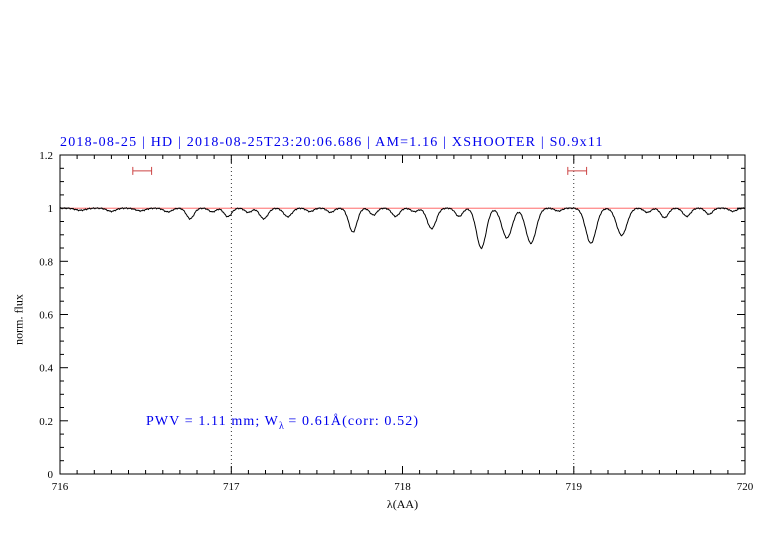 The height and width of the screenshot is (542, 782). What do you see at coordinates (51, 209) in the screenshot?
I see `y-tick-label: 1` at bounding box center [51, 209].